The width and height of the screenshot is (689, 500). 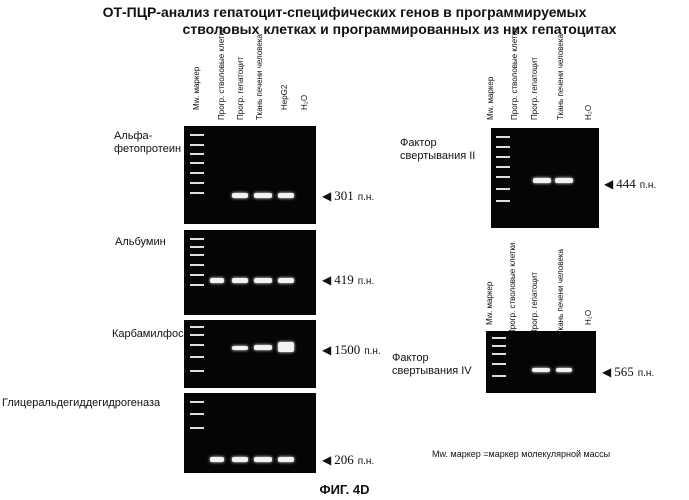 What do you see at coordinates (140, 242) in the screenshot?
I see `gene-label-alb: Альбумин` at bounding box center [140, 242].